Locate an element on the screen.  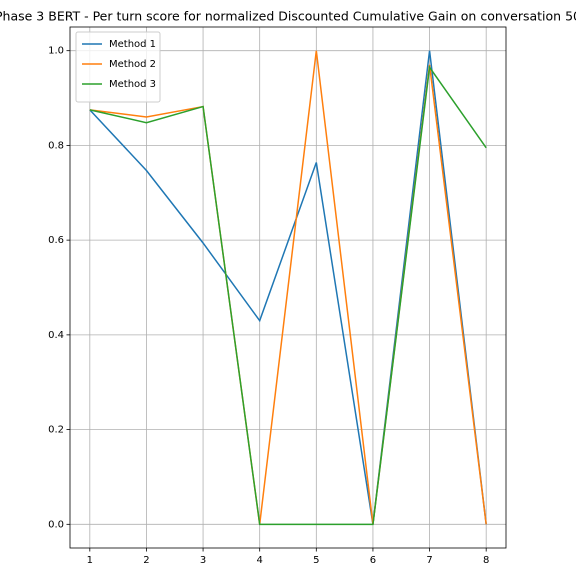
legend-label: Method 1 is located at coordinates (132, 44).